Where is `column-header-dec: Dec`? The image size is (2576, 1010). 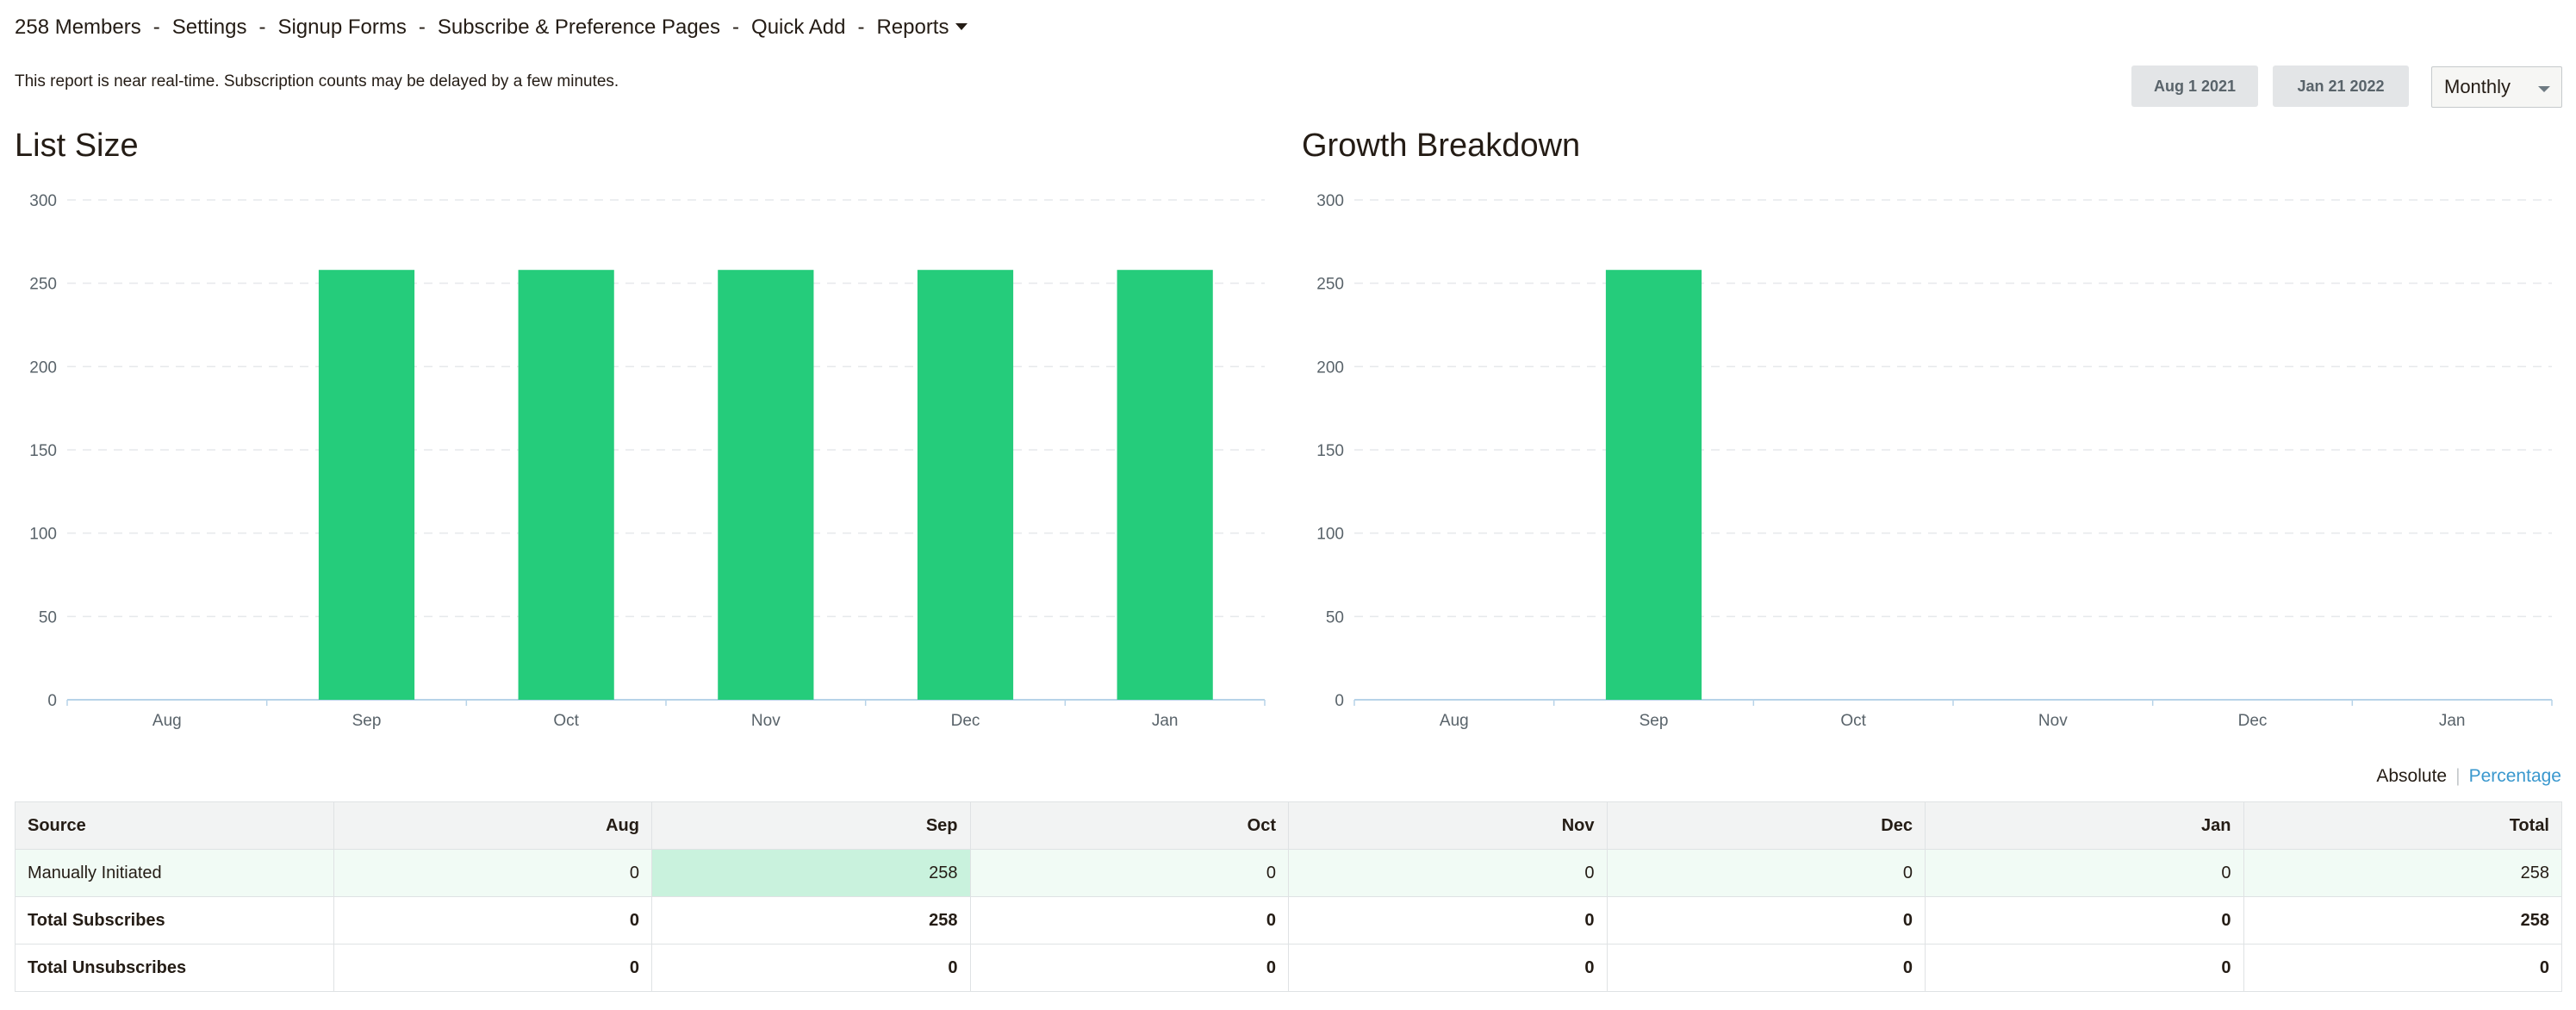 column-header-dec: Dec is located at coordinates (1766, 825).